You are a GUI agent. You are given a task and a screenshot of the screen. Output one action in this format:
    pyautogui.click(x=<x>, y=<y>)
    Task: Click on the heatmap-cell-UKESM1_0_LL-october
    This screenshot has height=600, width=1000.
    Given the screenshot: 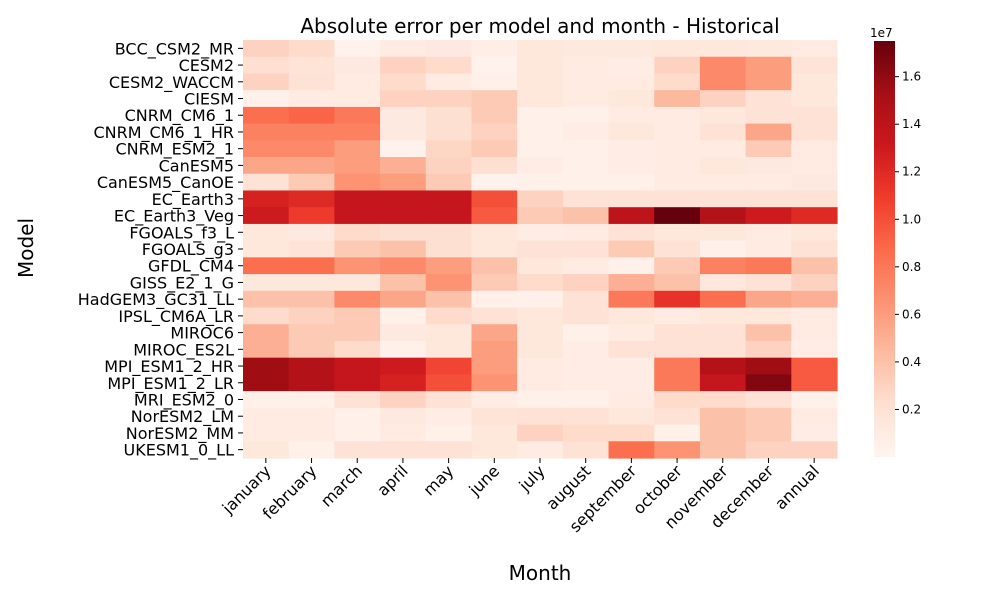 What is the action you would take?
    pyautogui.click(x=677, y=450)
    